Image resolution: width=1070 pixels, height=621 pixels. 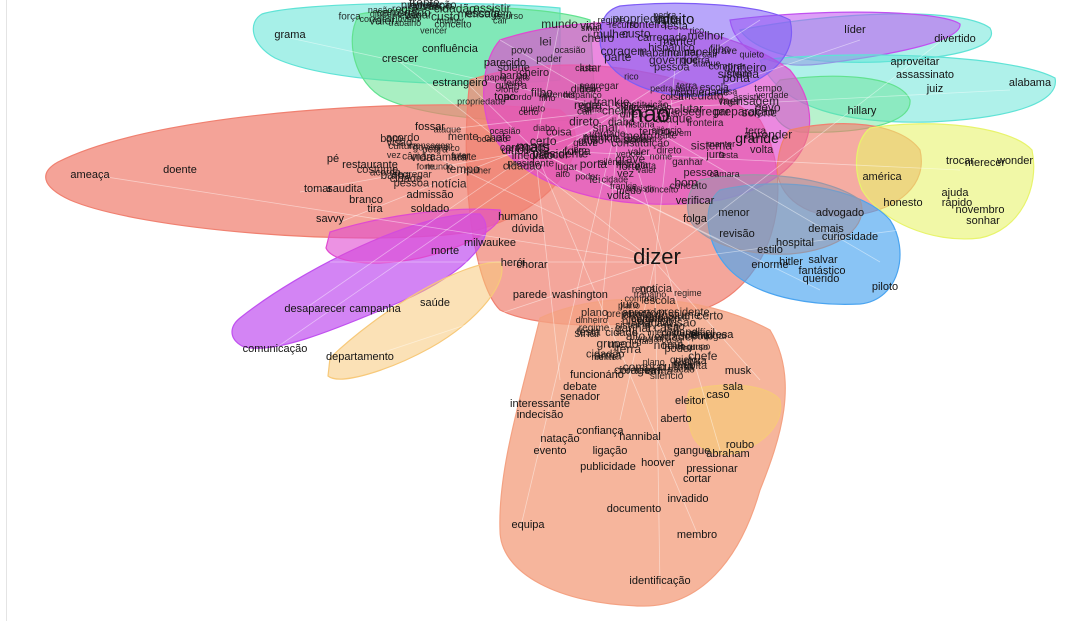 What do you see at coordinates (345, 189) in the screenshot?
I see `word-label: saudita` at bounding box center [345, 189].